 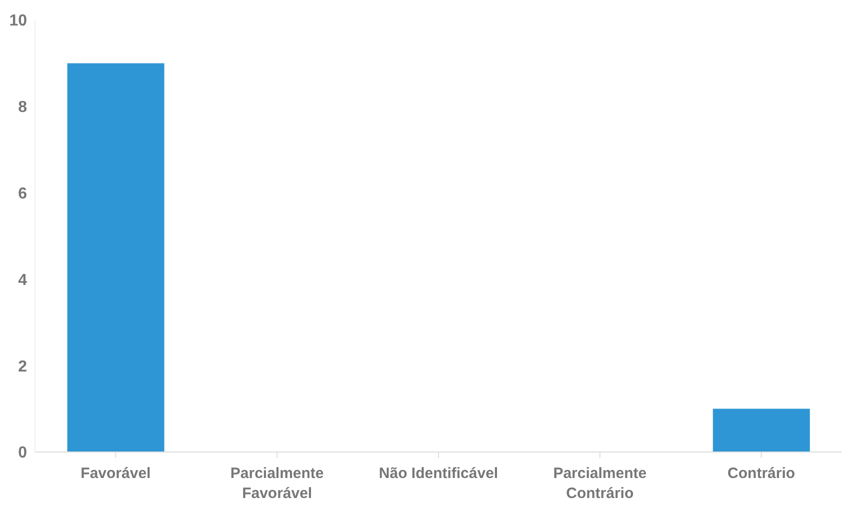 What do you see at coordinates (23, 107) in the screenshot?
I see `y-tick-label: 8` at bounding box center [23, 107].